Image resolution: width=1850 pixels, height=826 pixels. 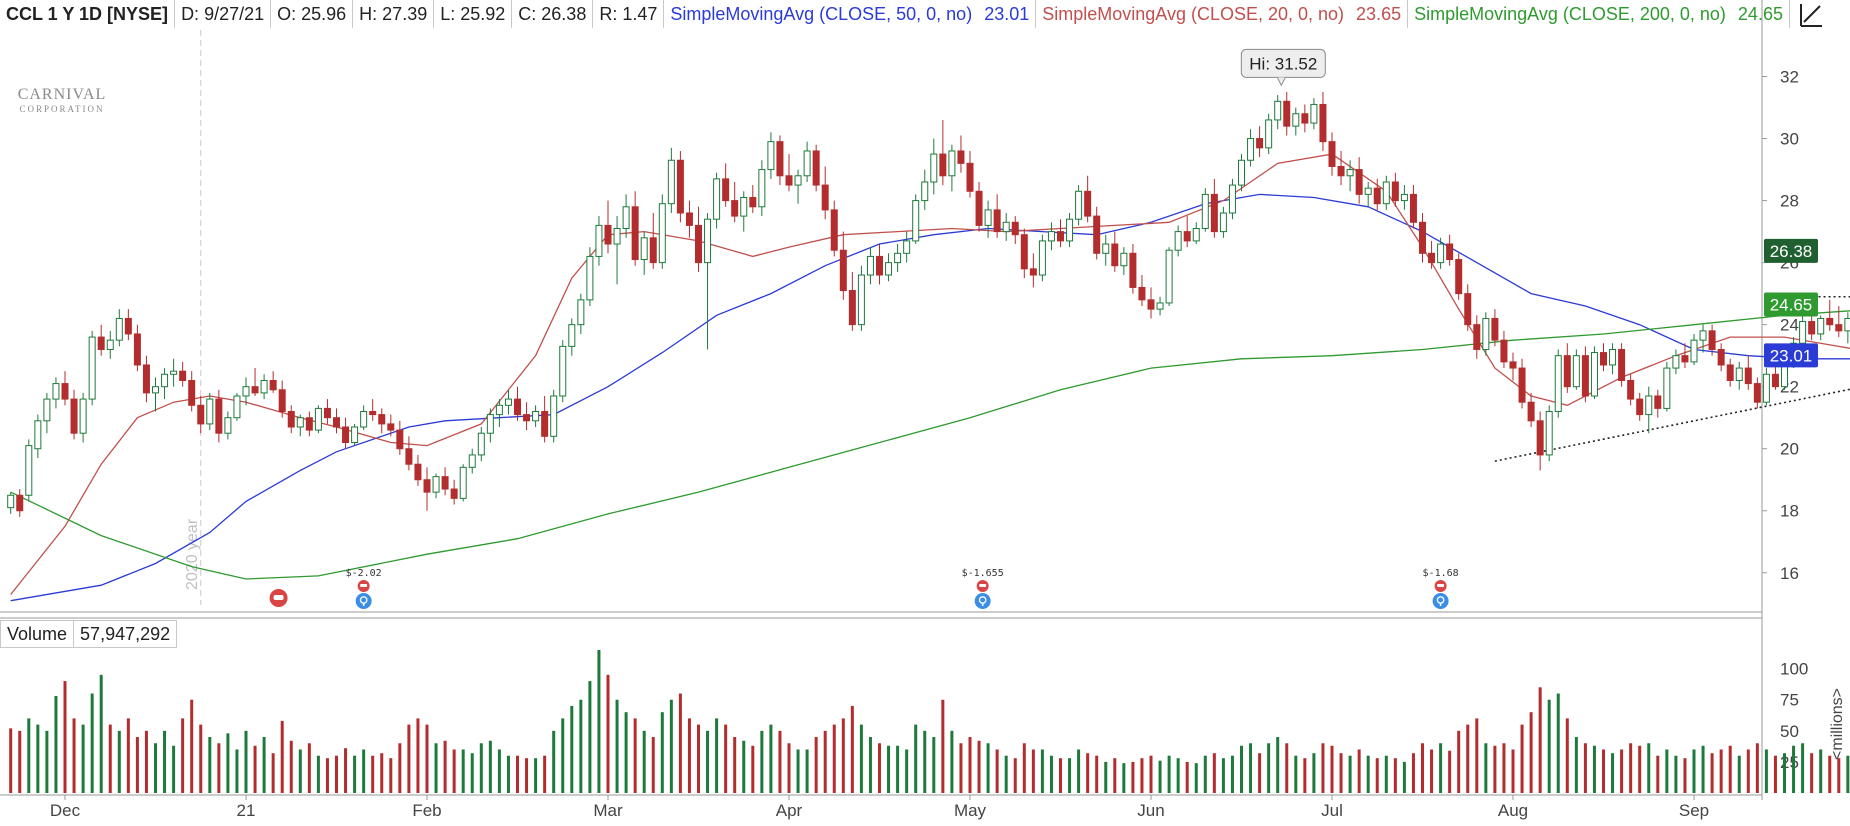 What do you see at coordinates (1193, 14) in the screenshot?
I see `sma20-label: SimpleMovingAvg (CLOSE, 20, 0, no)` at bounding box center [1193, 14].